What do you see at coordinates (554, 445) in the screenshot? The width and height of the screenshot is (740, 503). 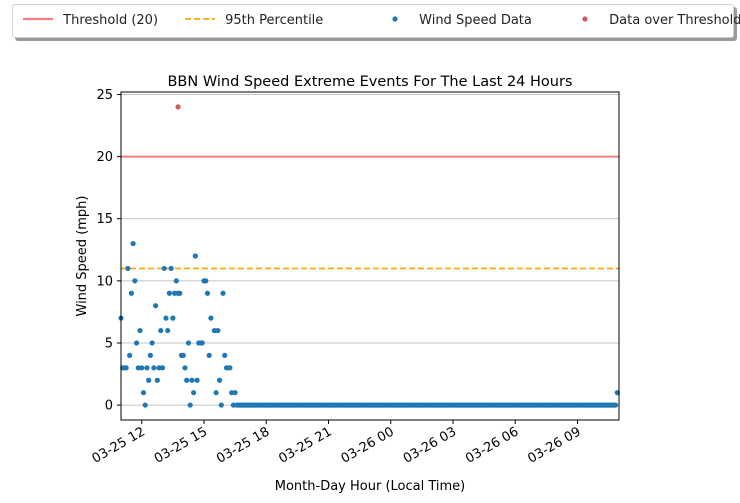 I see `x-tick-label: 03-26 09` at bounding box center [554, 445].